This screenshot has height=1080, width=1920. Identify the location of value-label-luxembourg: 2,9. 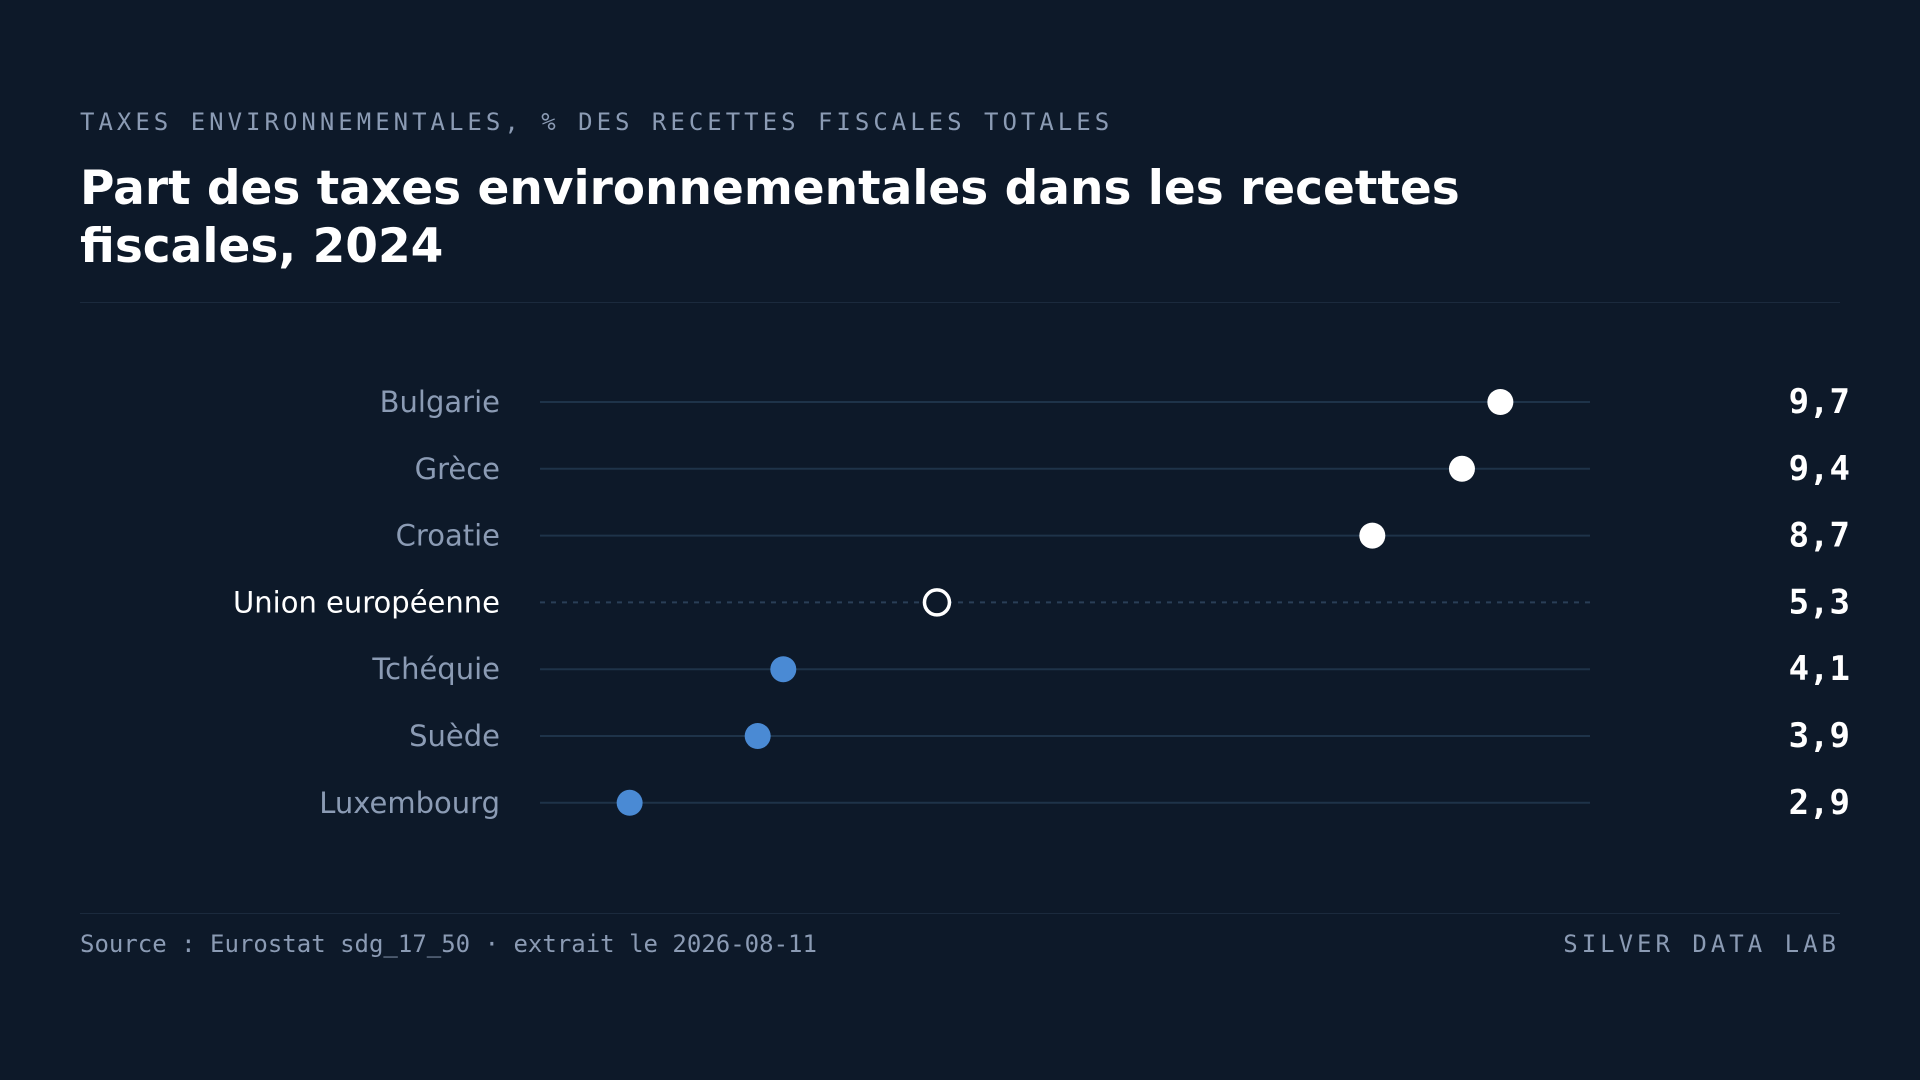
(1819, 803).